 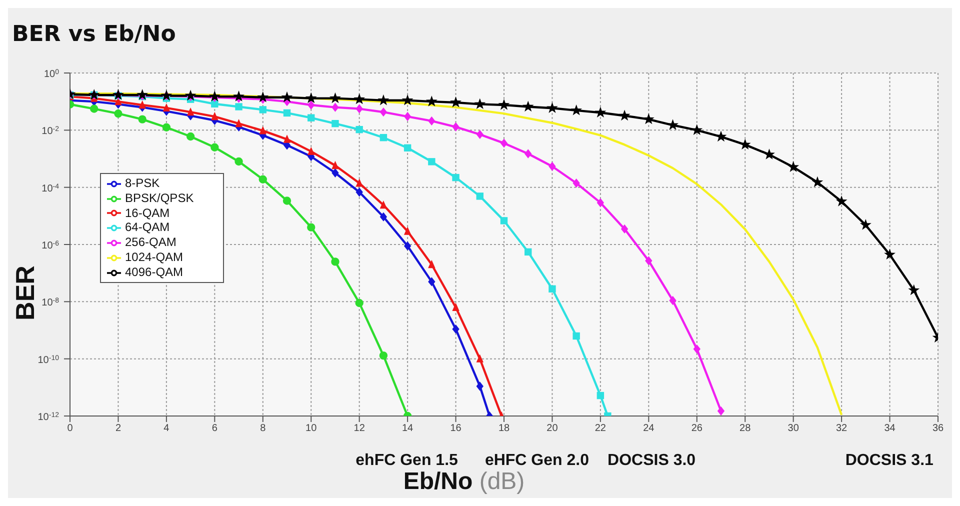 What do you see at coordinates (147, 213) in the screenshot?
I see `legend-label: 16-QAM` at bounding box center [147, 213].